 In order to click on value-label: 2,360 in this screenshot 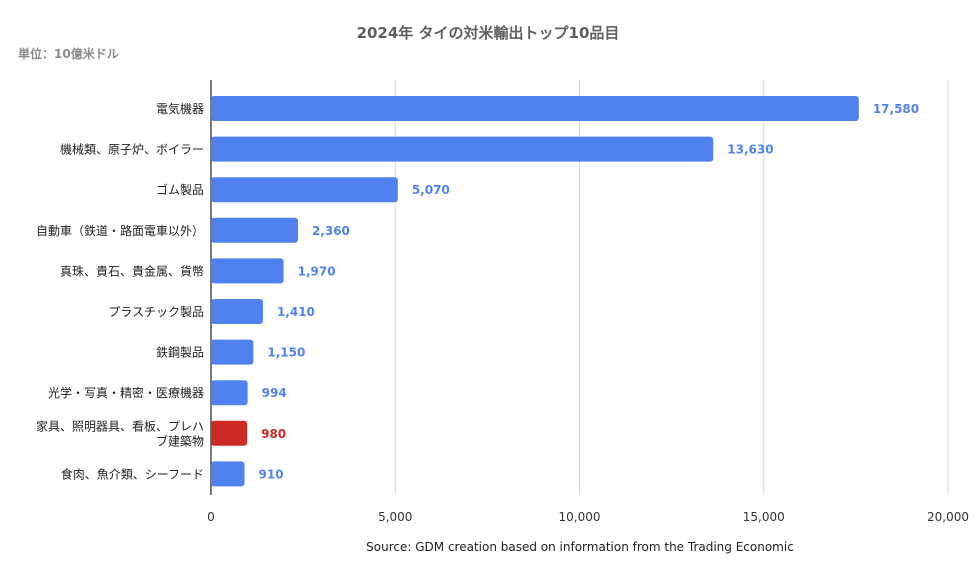, I will do `click(331, 231)`.